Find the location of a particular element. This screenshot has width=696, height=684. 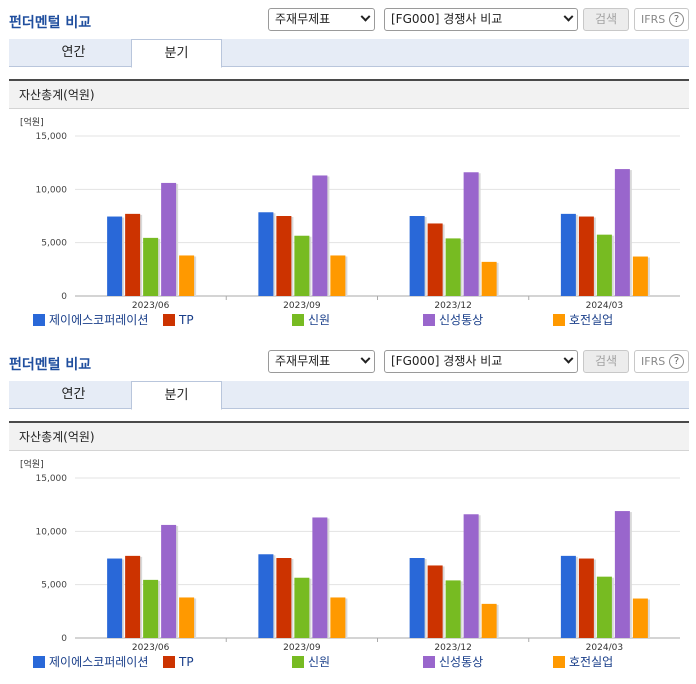

x-tick-label: 2024/03 is located at coordinates (604, 648).